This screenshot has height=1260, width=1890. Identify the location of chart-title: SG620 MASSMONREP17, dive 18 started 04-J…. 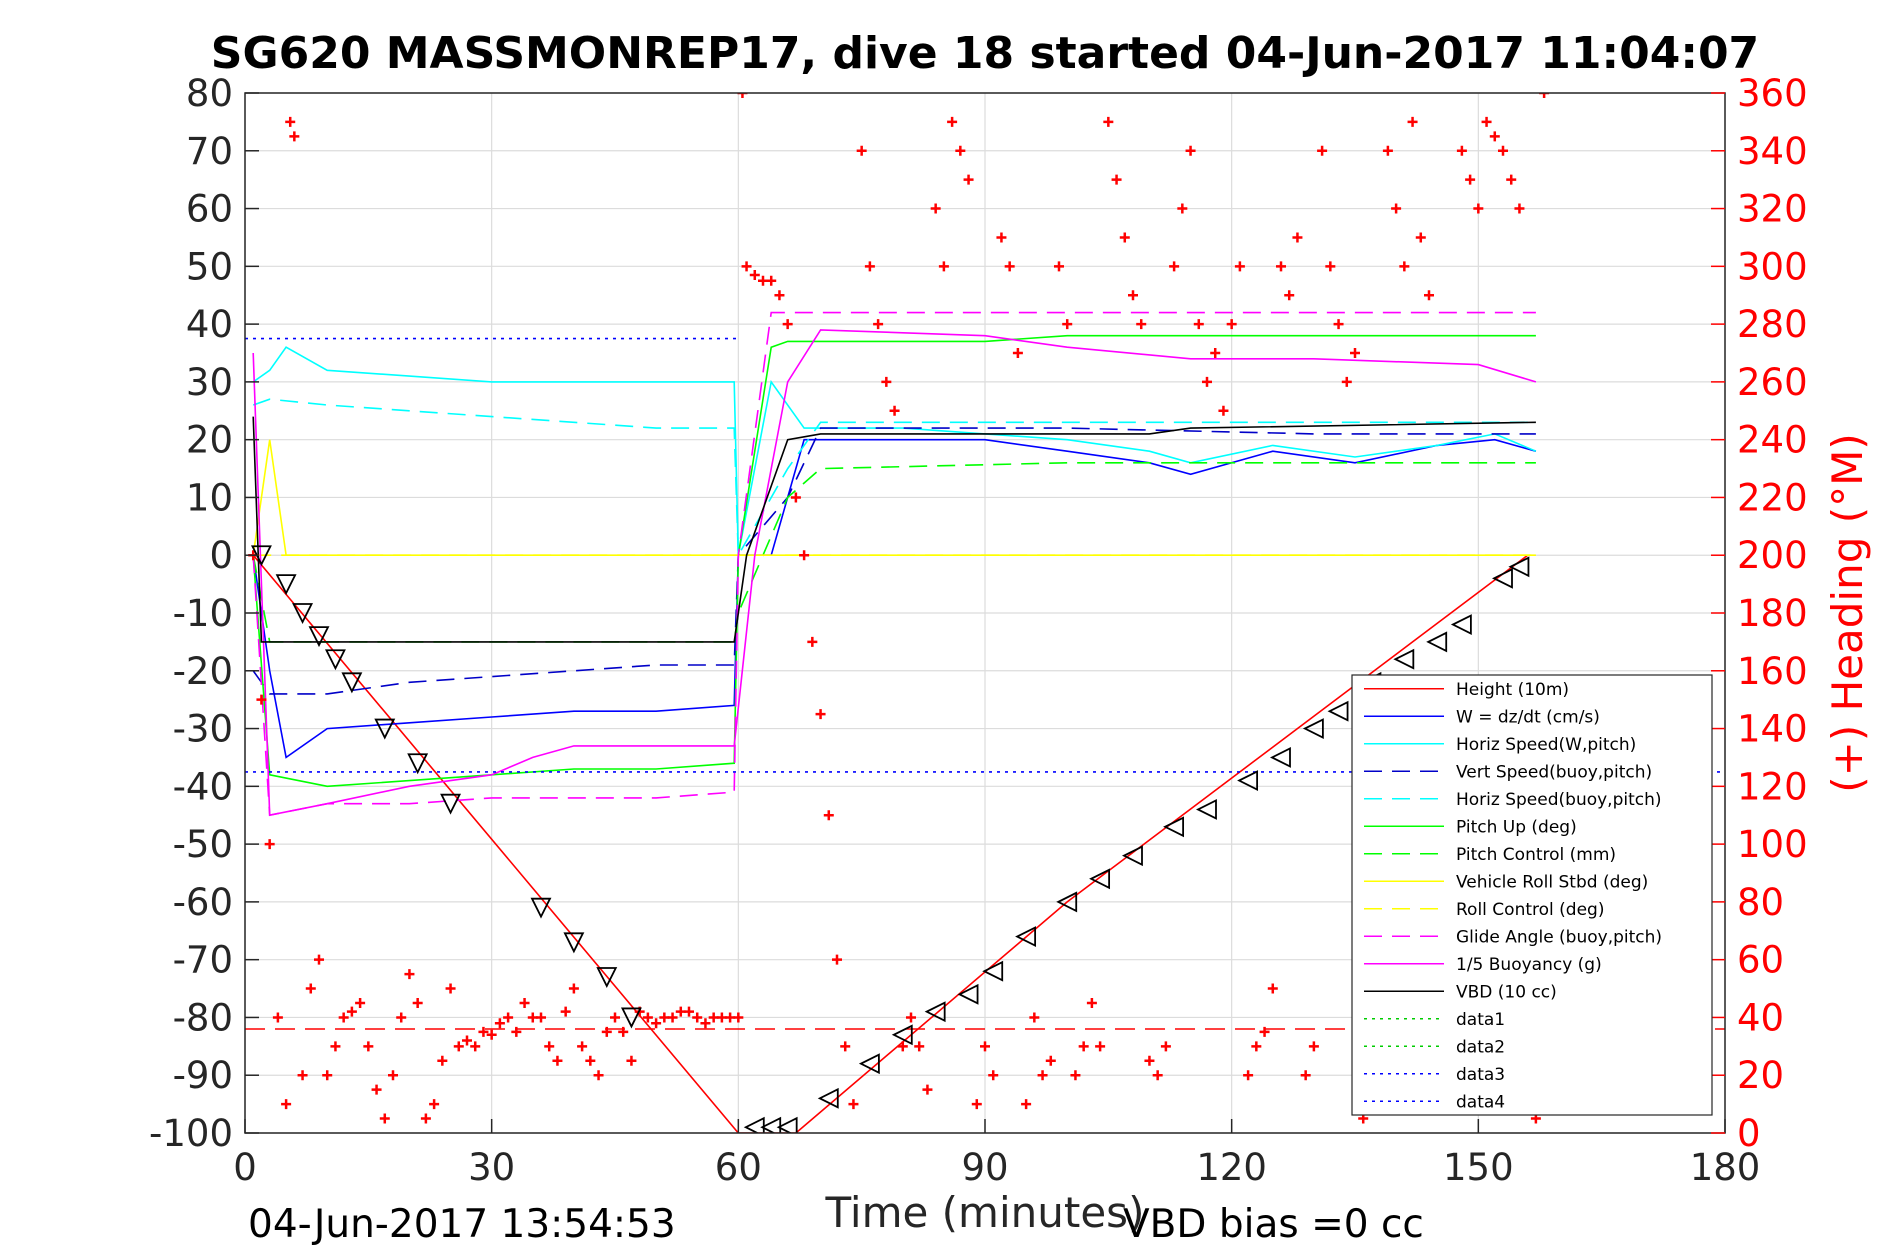
(985, 53).